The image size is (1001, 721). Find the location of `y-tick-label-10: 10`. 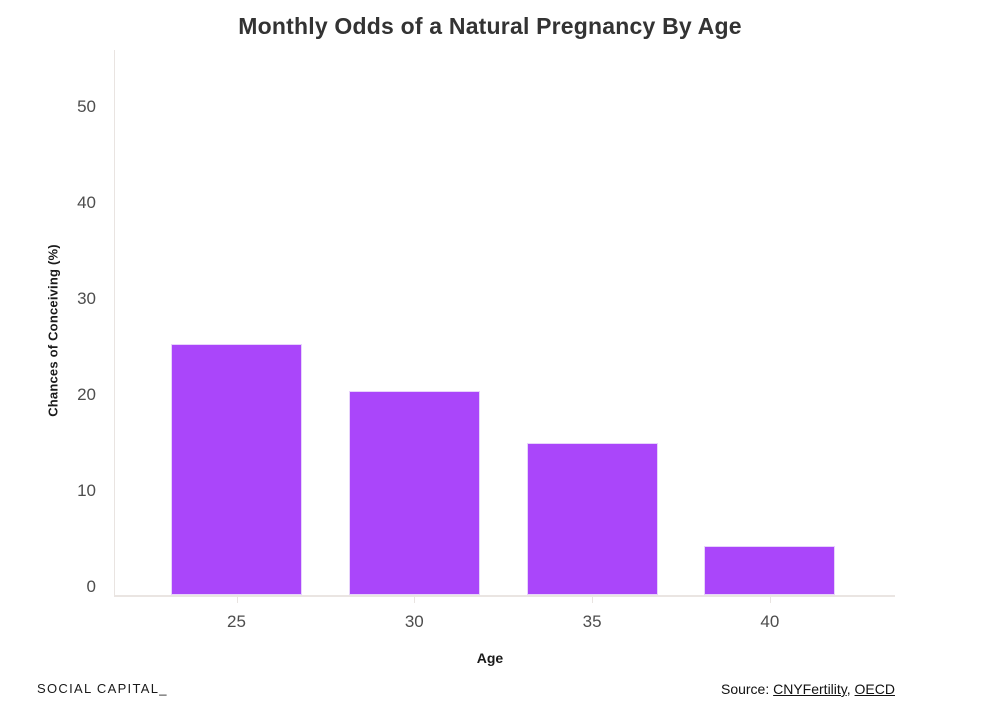

y-tick-label-10: 10 is located at coordinates (86, 490).